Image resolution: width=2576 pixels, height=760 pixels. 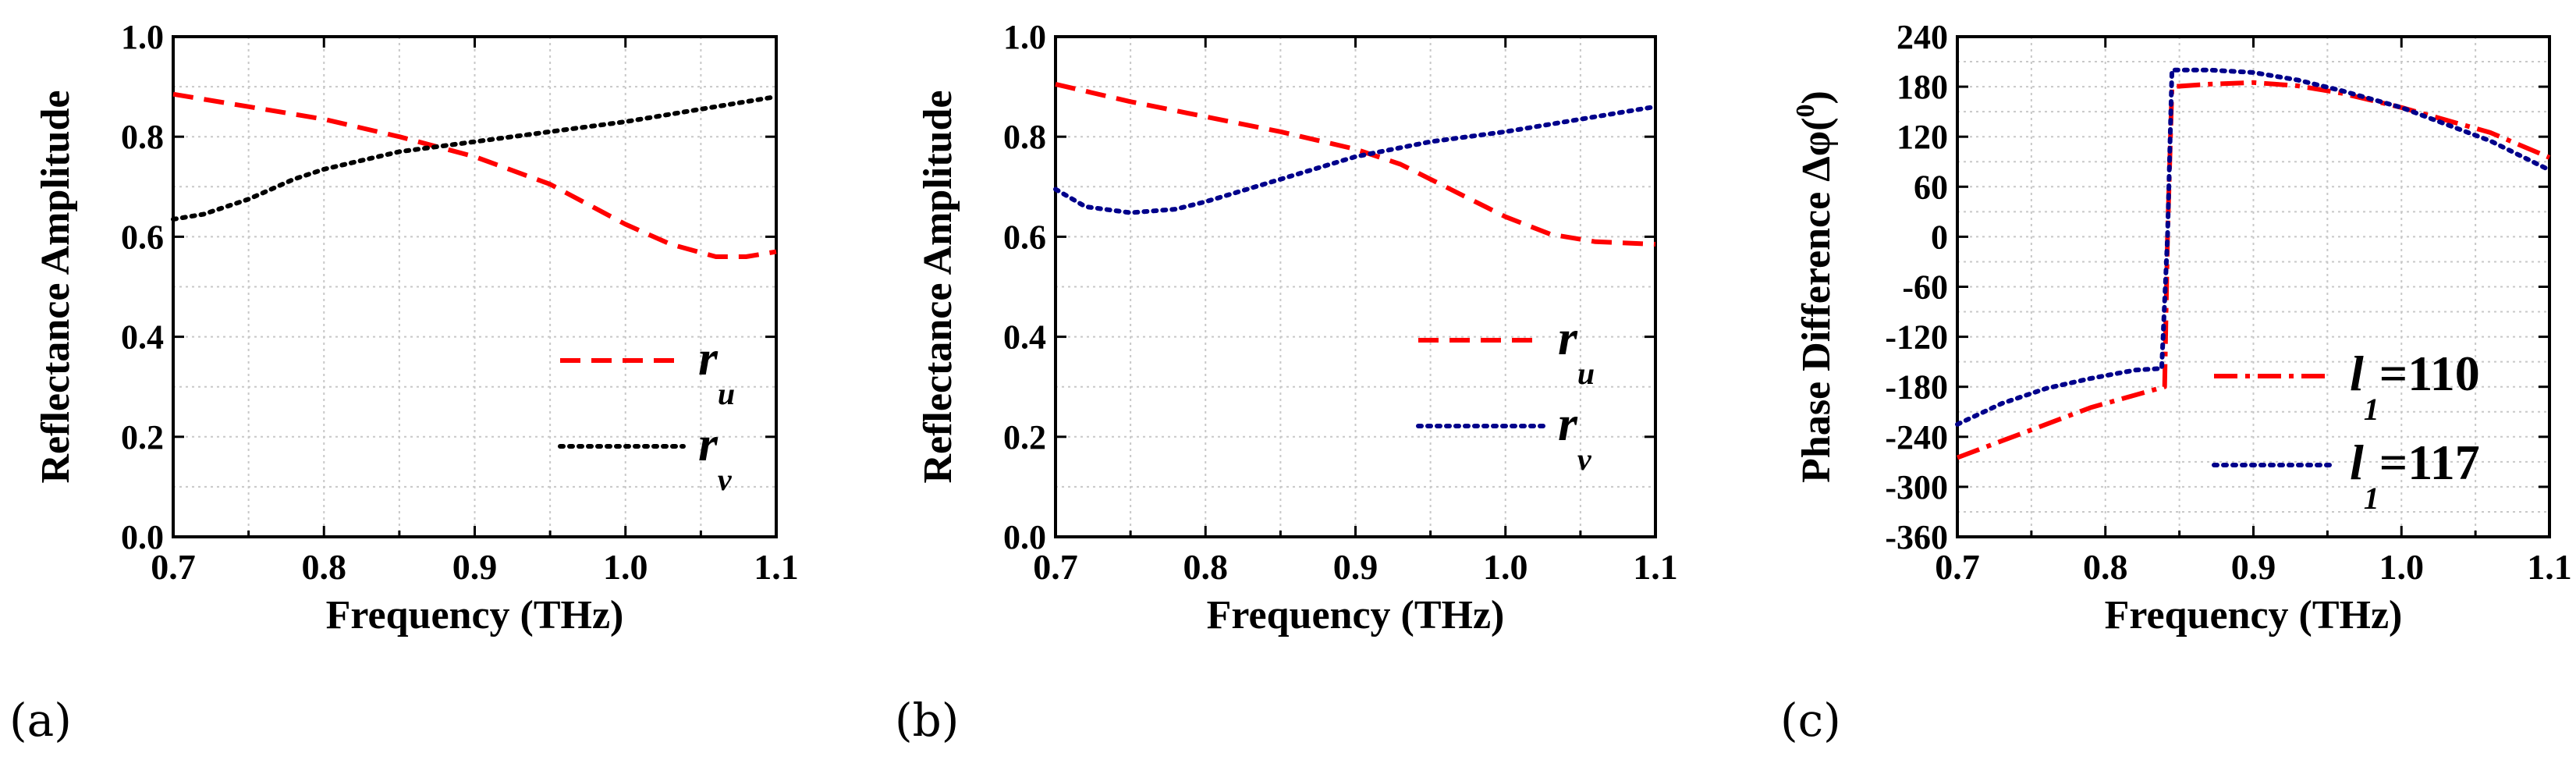 I want to click on y-axis-label-close: ), so click(x=1816, y=98).